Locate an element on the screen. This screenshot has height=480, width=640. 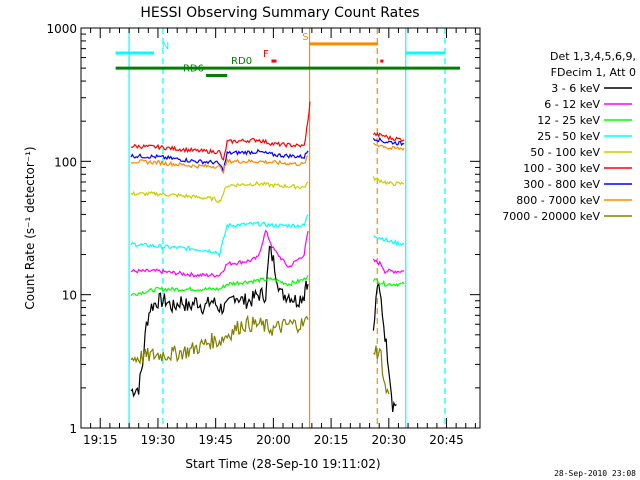
y-tick-label-4: 1000 is located at coordinates (61, 29).